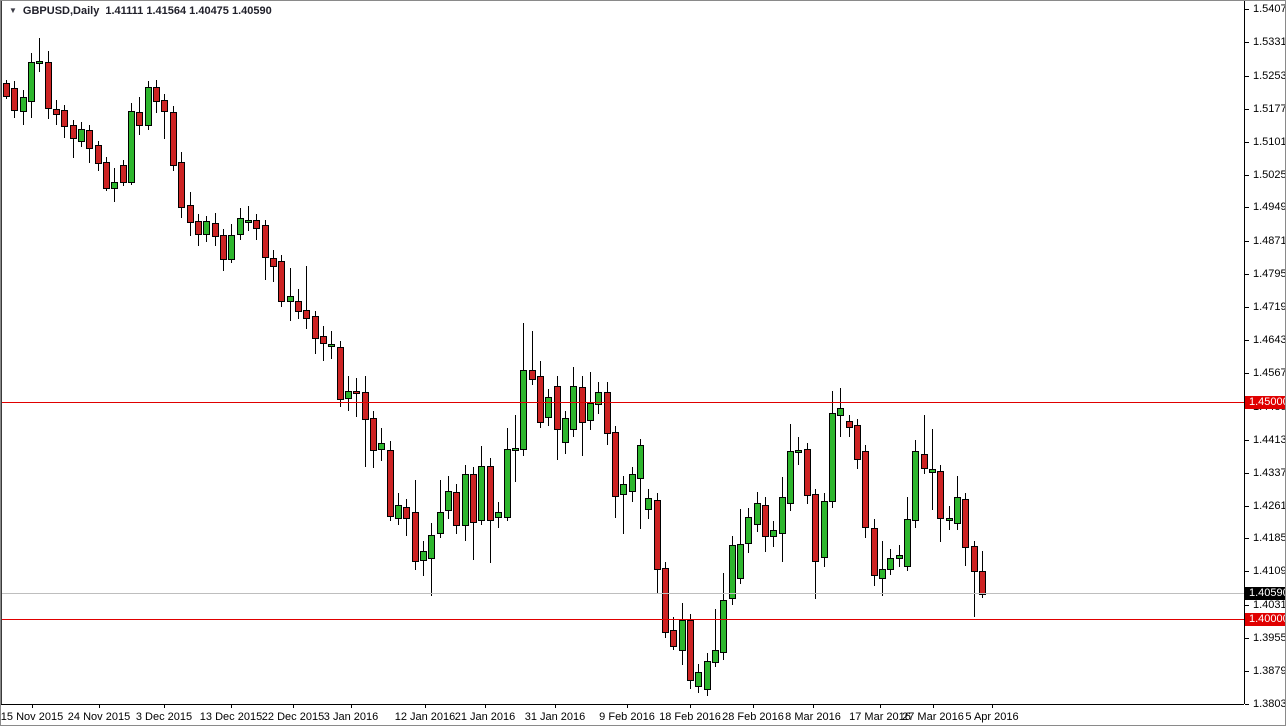 Image resolution: width=1286 pixels, height=726 pixels. I want to click on symbol-period-label: GBPUSD,Daily, so click(61, 11).